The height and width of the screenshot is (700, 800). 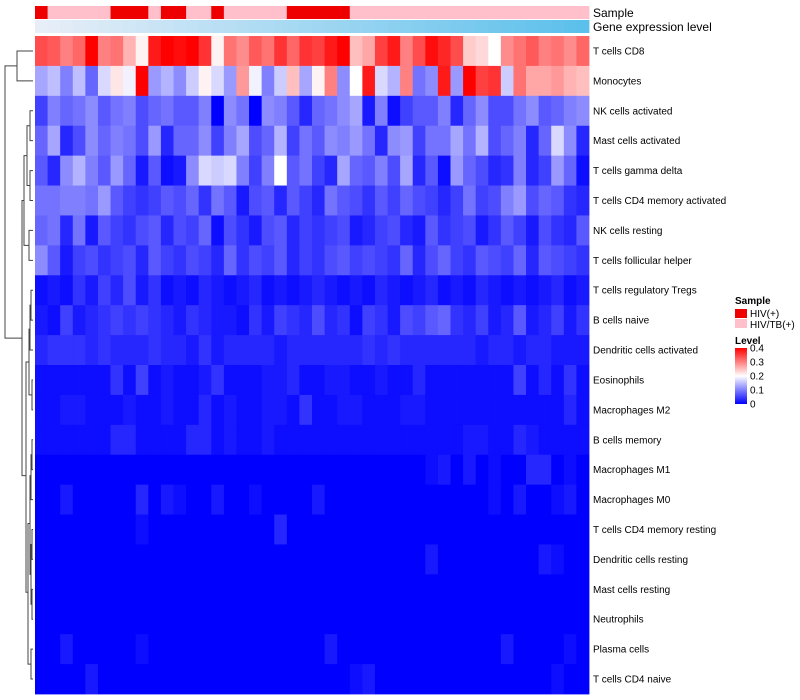 I want to click on expression-annotation-strip, so click(x=312, y=26).